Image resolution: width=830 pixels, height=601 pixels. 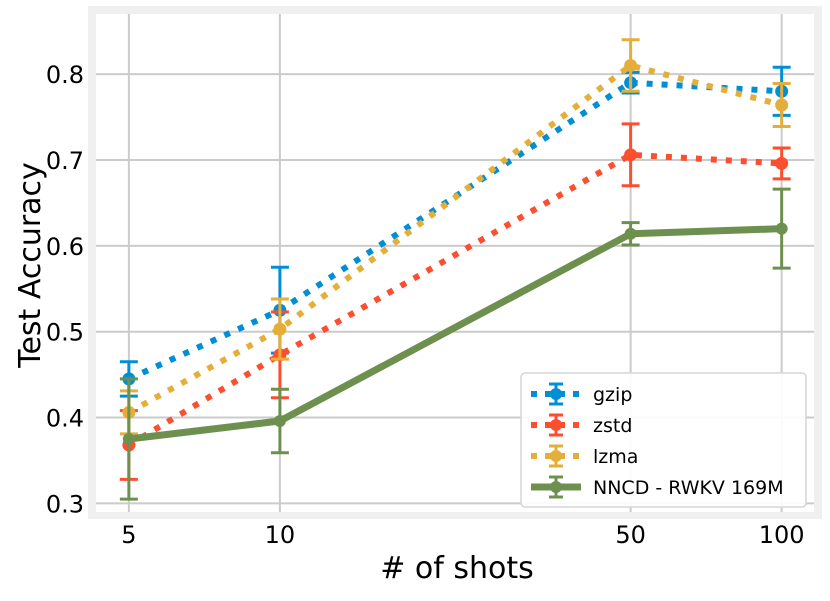 What do you see at coordinates (65, 504) in the screenshot?
I see `y-tick-label: 0.3` at bounding box center [65, 504].